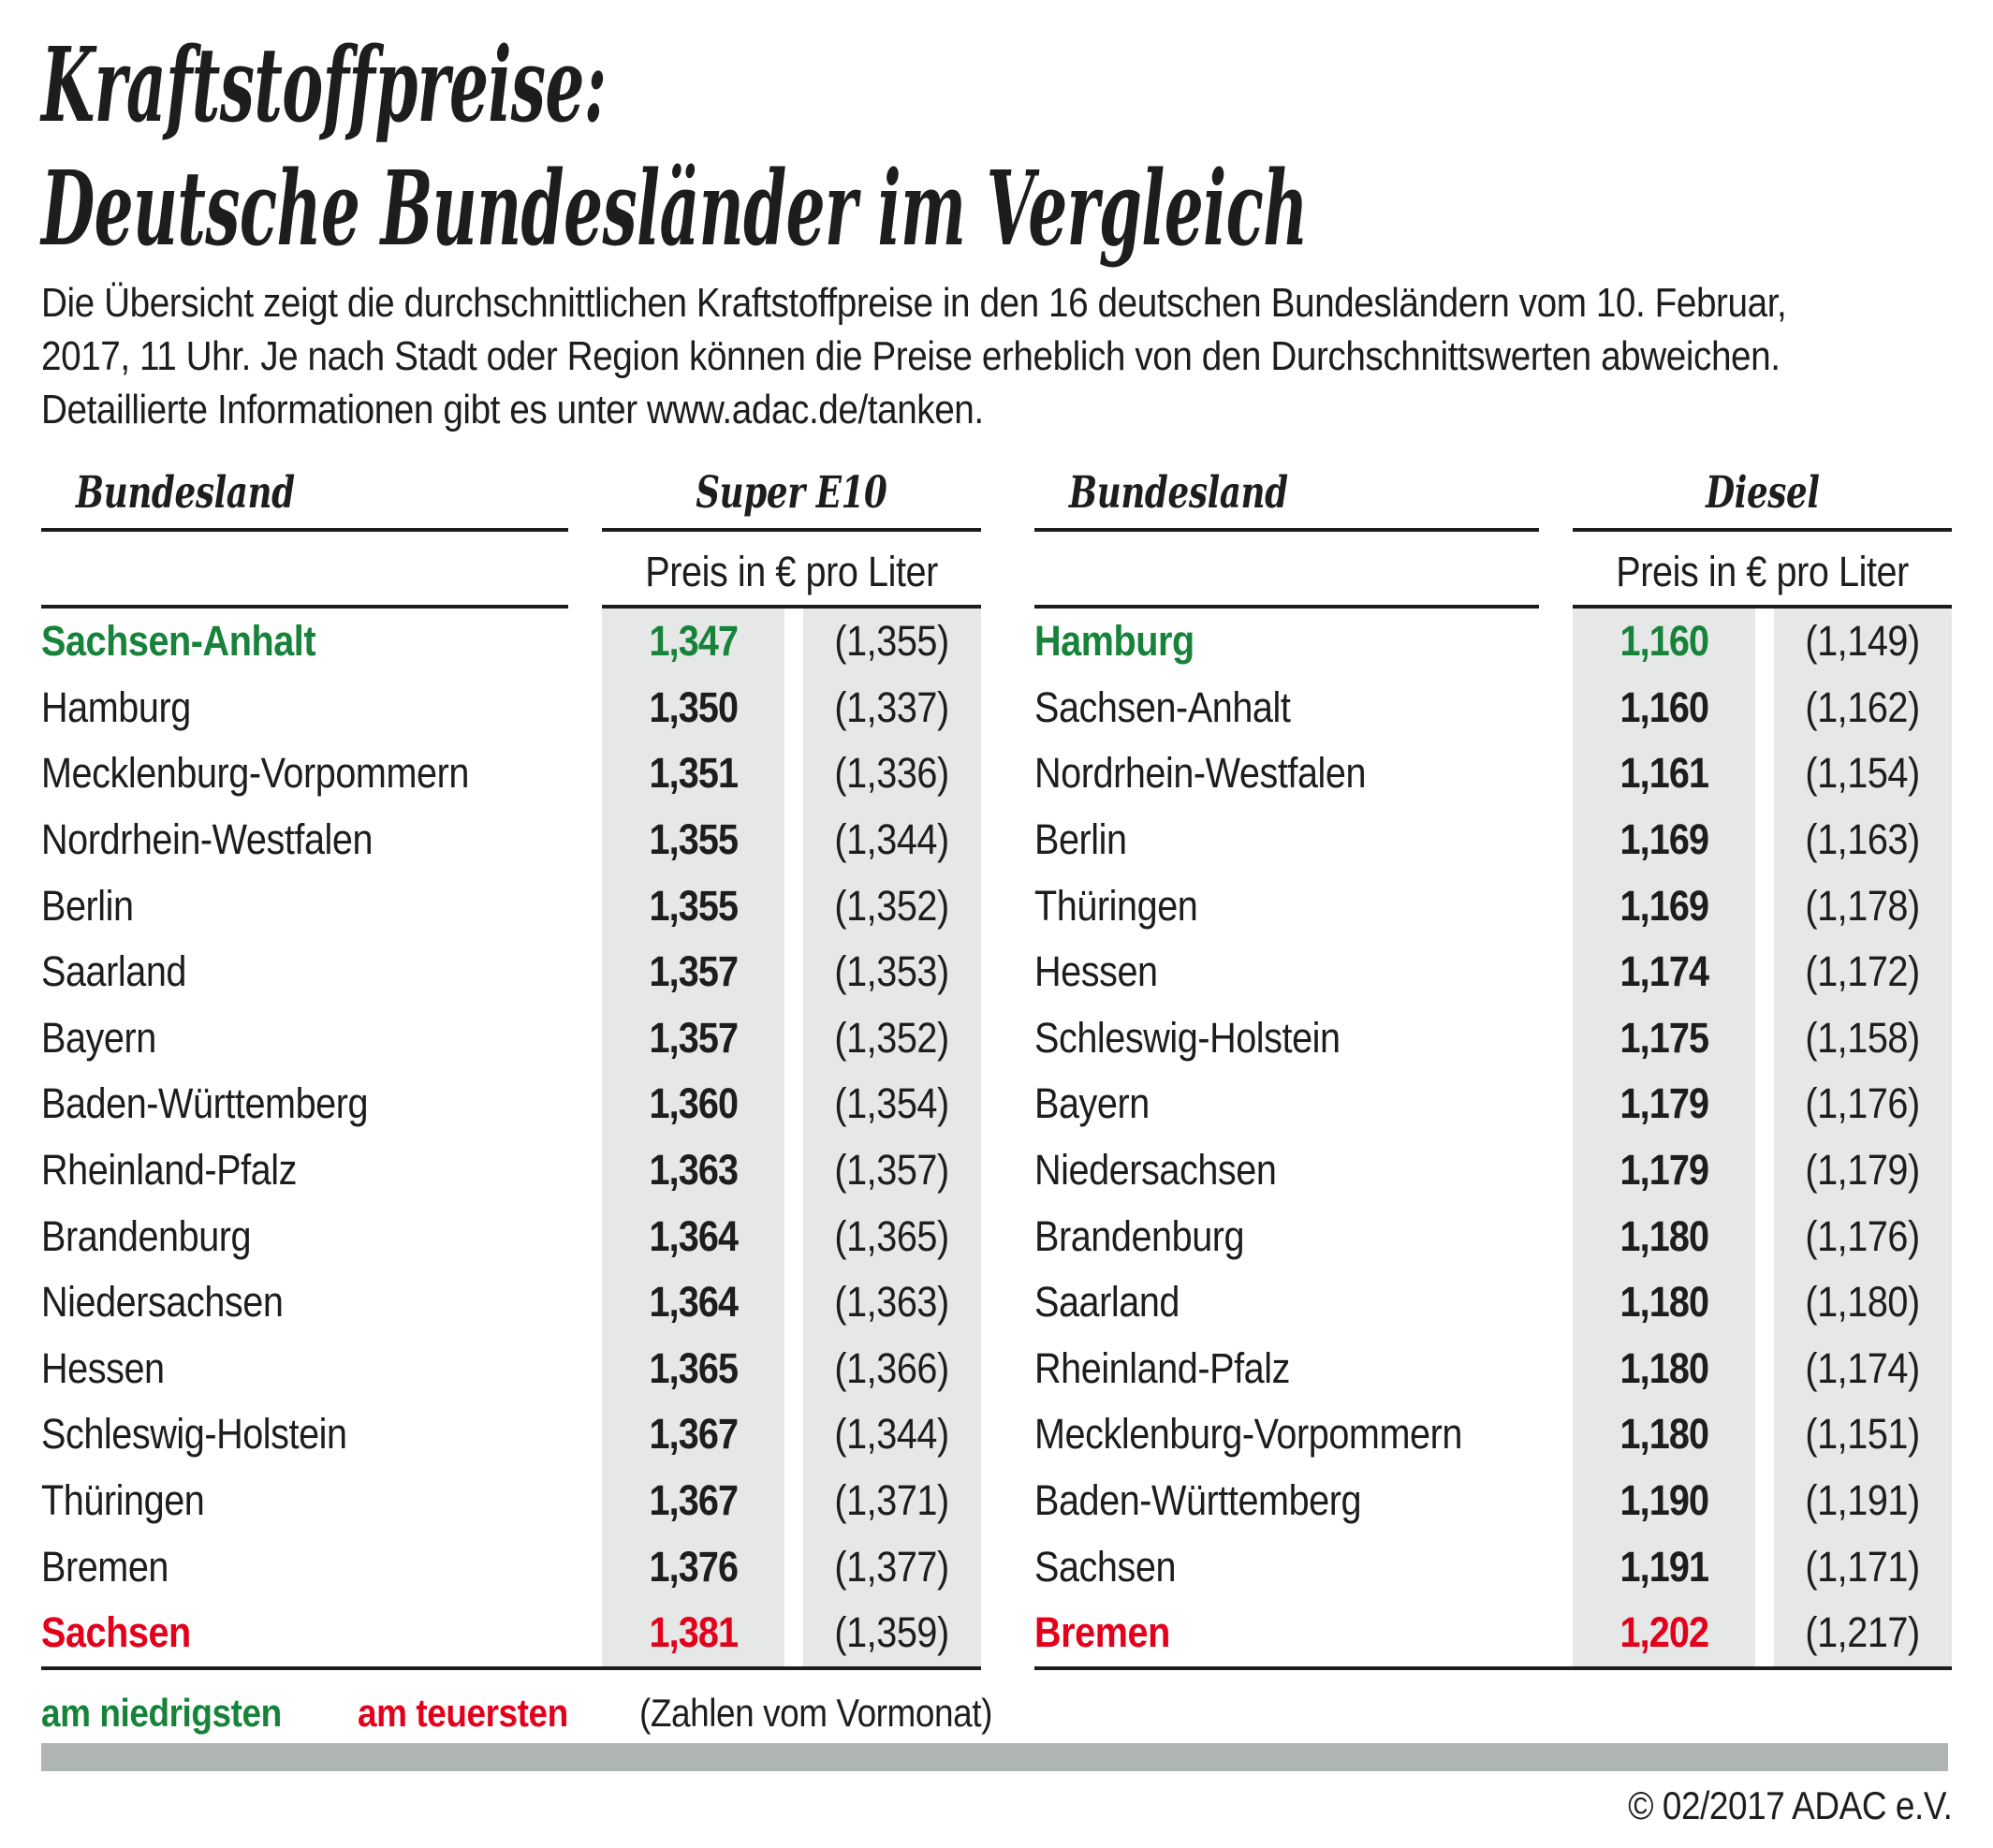 The width and height of the screenshot is (1993, 1848). What do you see at coordinates (1863, 642) in the screenshot?
I see `previous-month-price: (1,149)` at bounding box center [1863, 642].